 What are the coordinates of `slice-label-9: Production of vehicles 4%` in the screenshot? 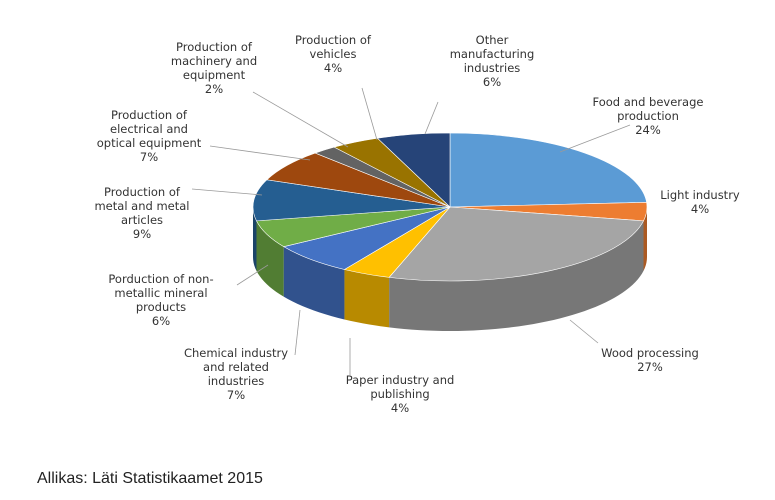 It's located at (333, 54).